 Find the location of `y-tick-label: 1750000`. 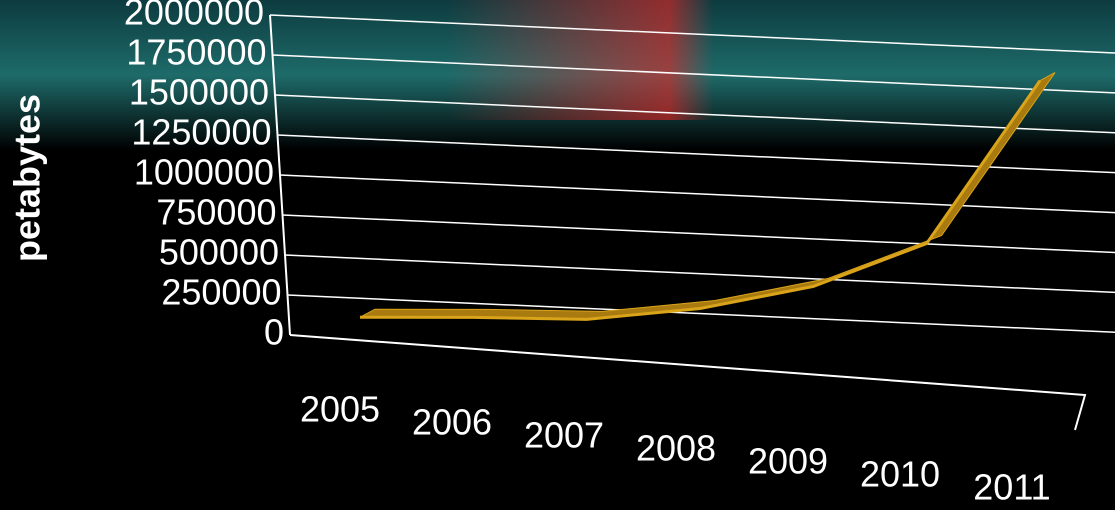

y-tick-label: 1750000 is located at coordinates (196, 52).